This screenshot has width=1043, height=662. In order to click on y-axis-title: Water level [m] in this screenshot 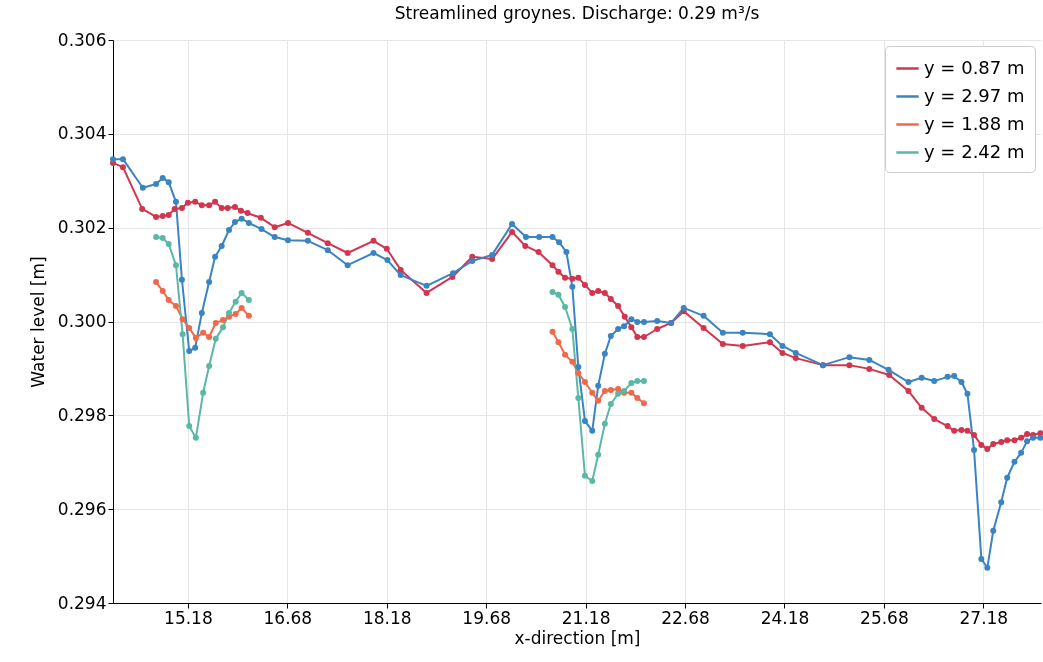, I will do `click(37, 322)`.